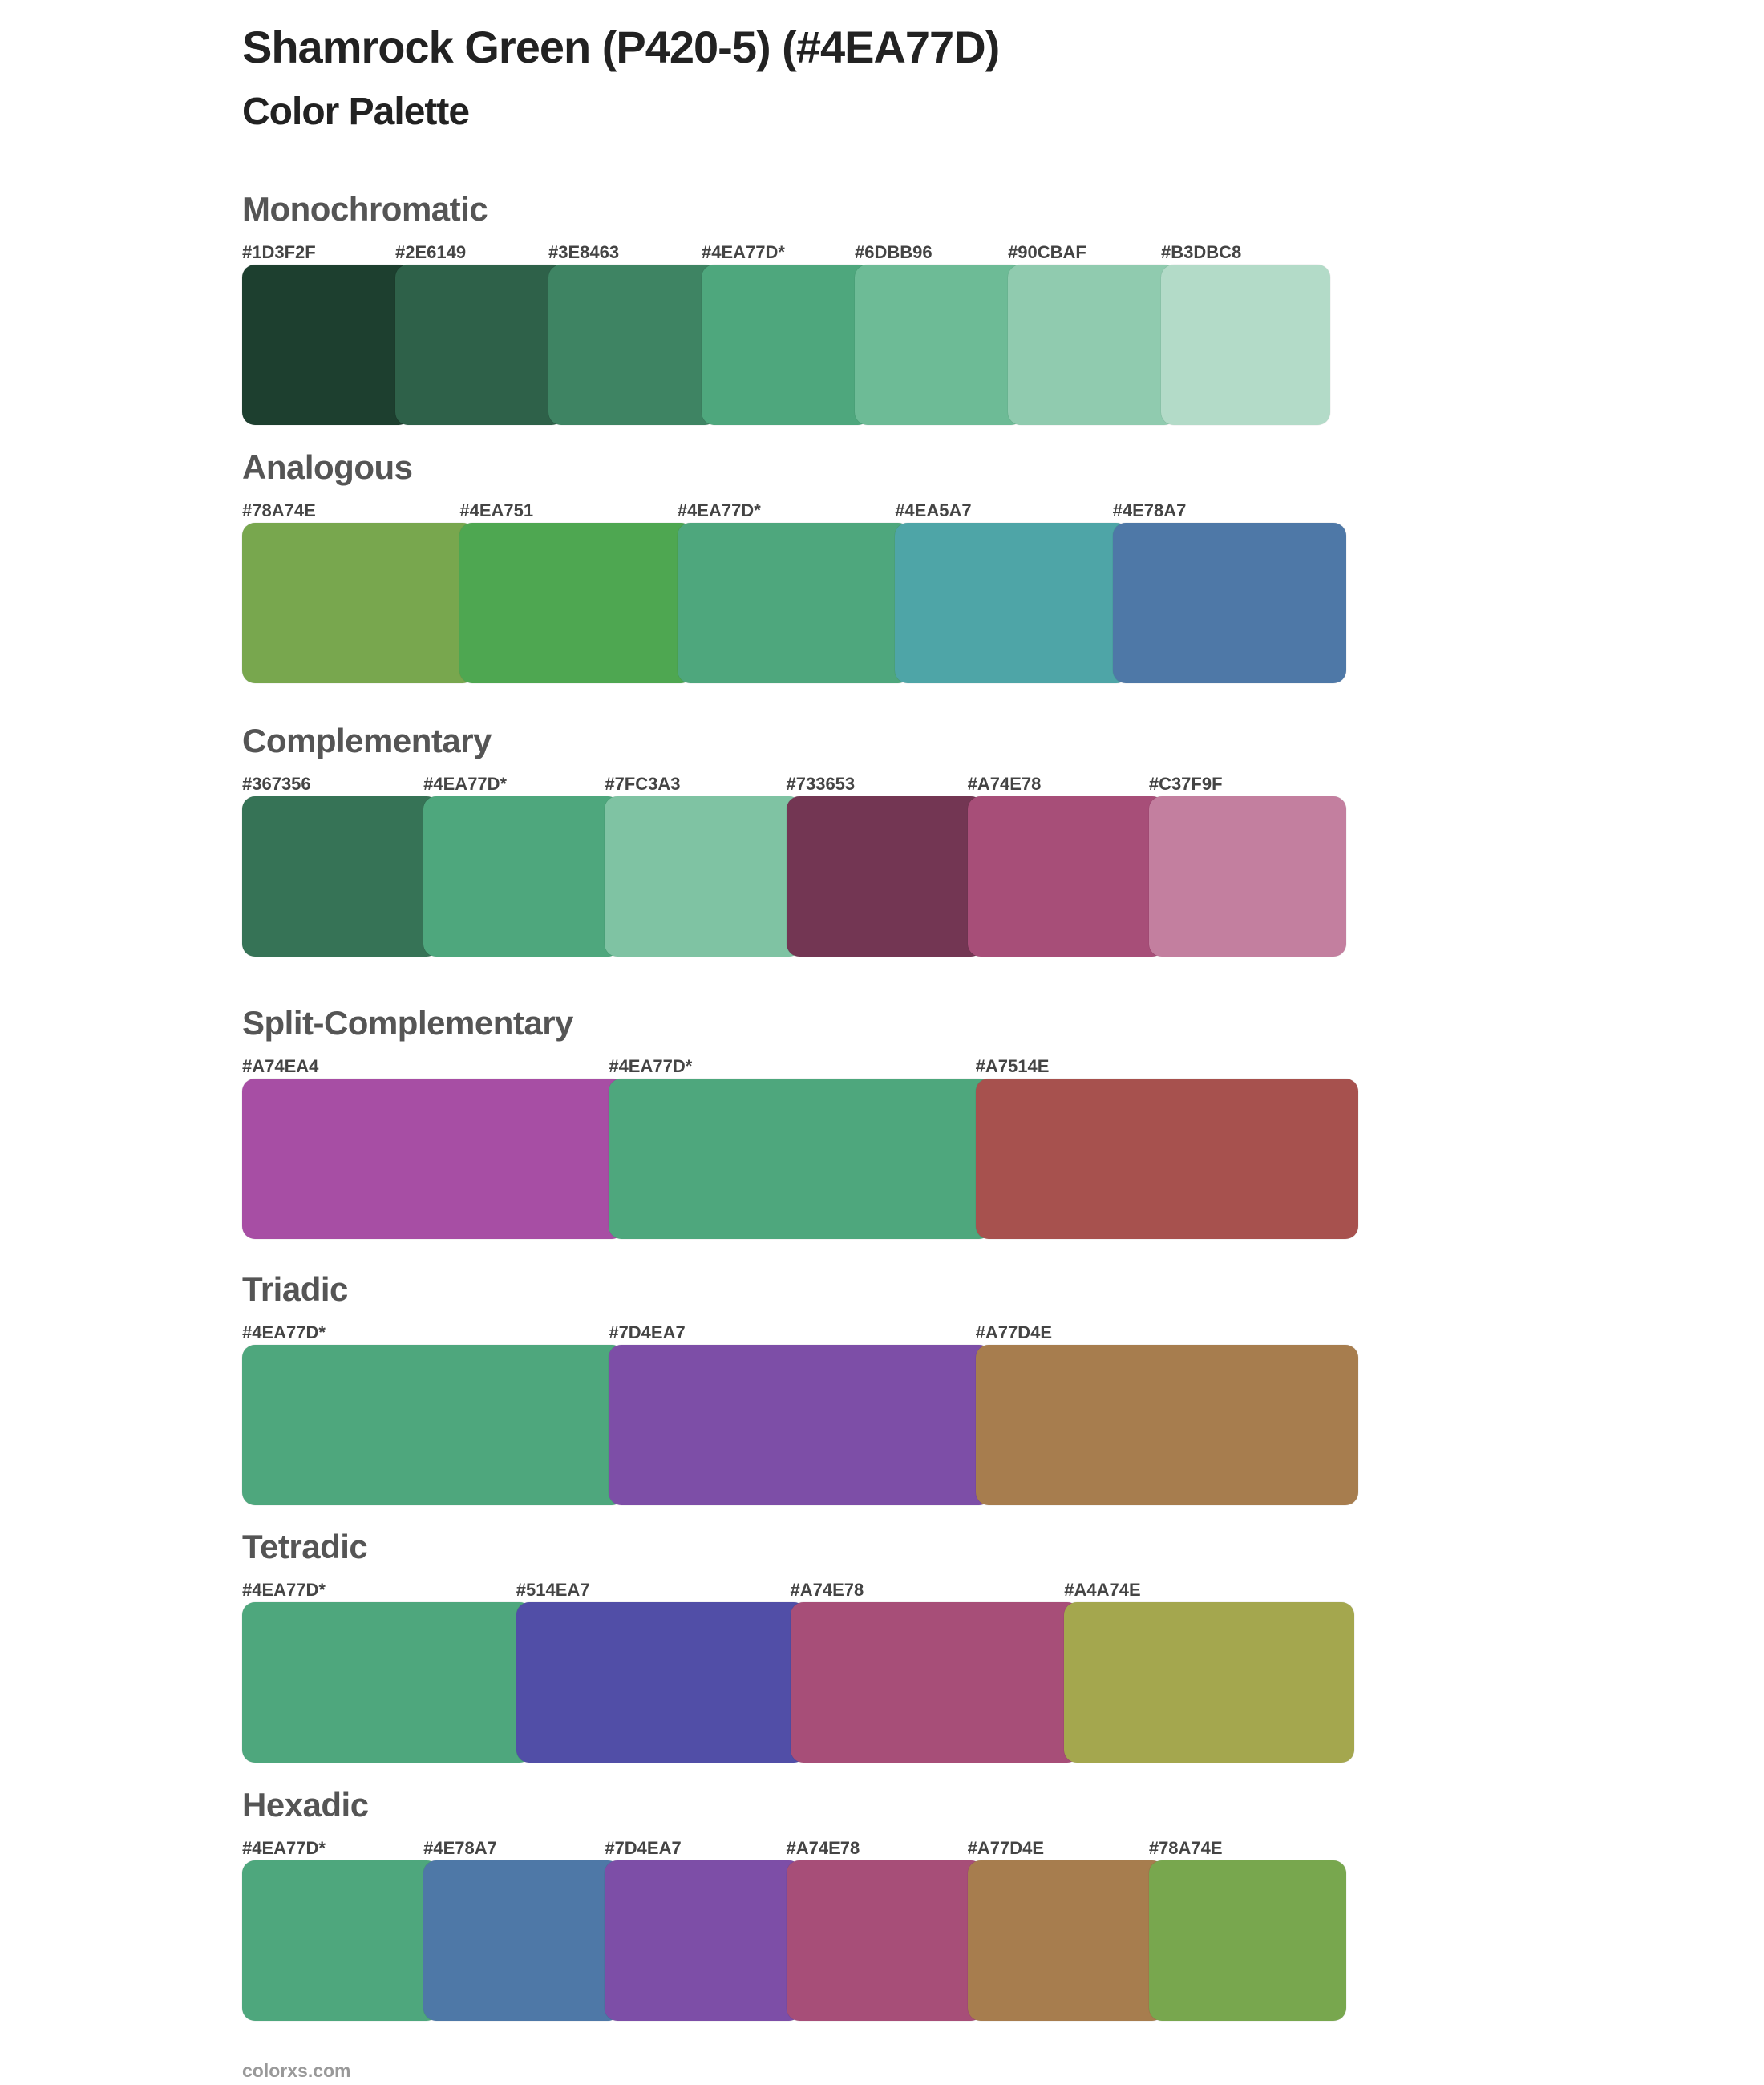 This screenshot has width=1764, height=2085. I want to click on swatch-hex-label: #90CBAF, so click(1047, 252).